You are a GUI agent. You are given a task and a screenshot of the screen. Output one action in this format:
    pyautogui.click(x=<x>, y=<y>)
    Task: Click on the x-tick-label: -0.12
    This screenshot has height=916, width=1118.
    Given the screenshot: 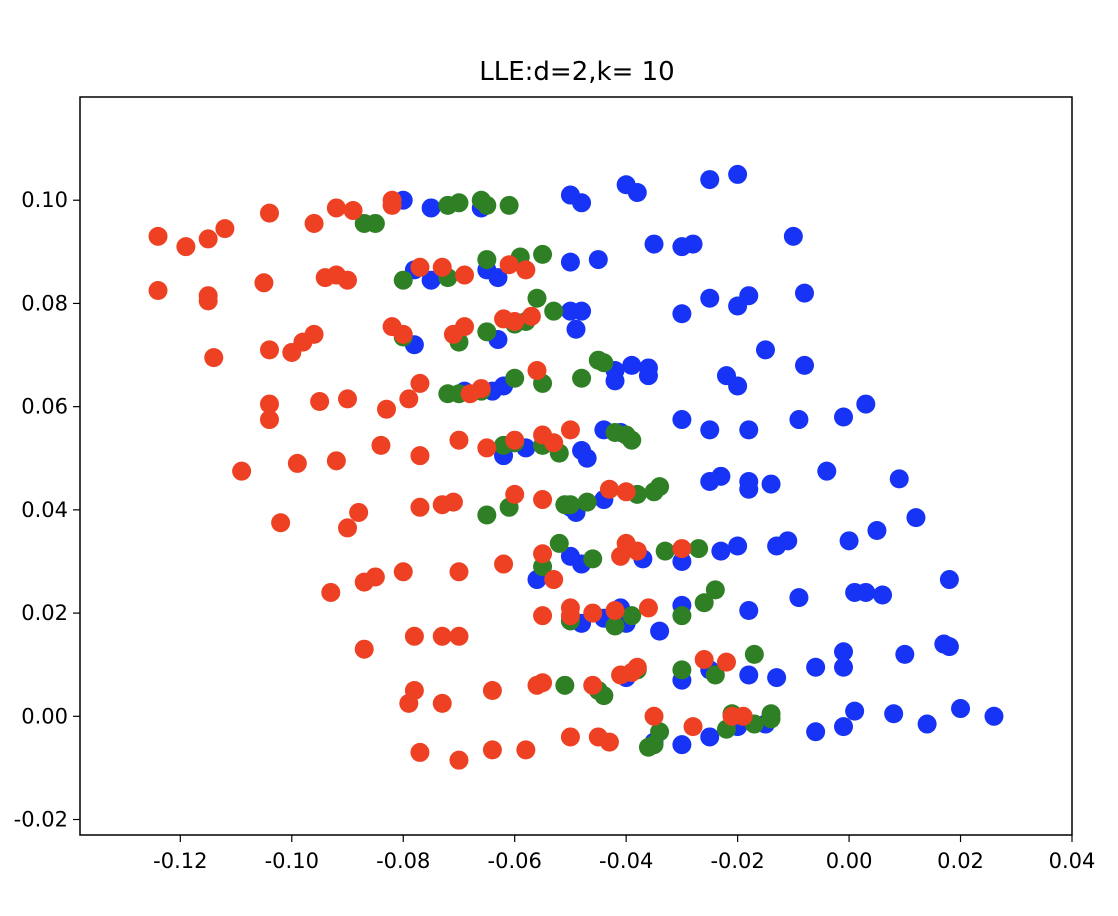 What is the action you would take?
    pyautogui.click(x=180, y=861)
    